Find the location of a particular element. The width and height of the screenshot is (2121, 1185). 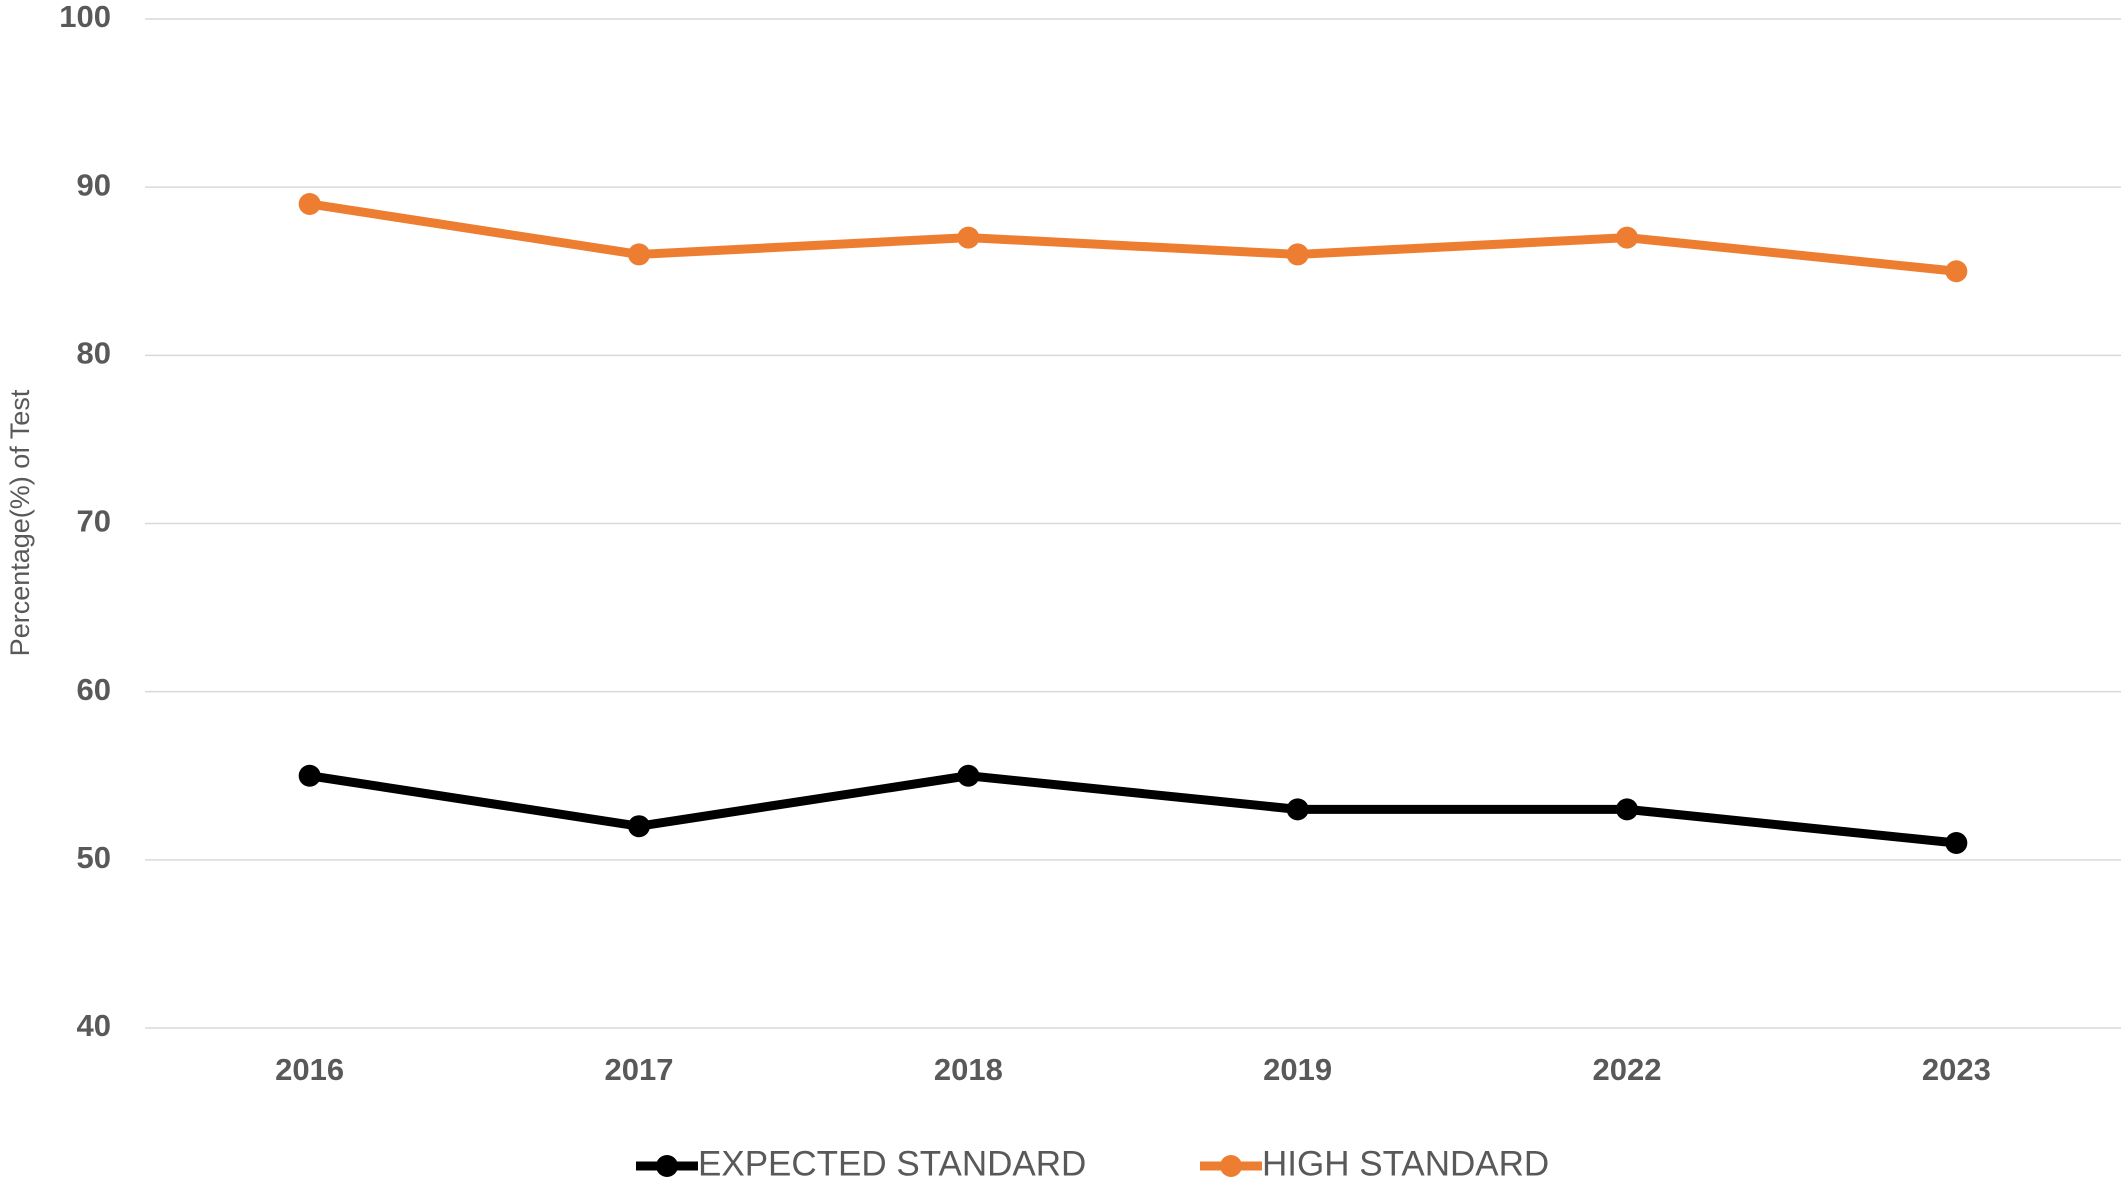

x-tick-label: 2018 is located at coordinates (968, 1069).